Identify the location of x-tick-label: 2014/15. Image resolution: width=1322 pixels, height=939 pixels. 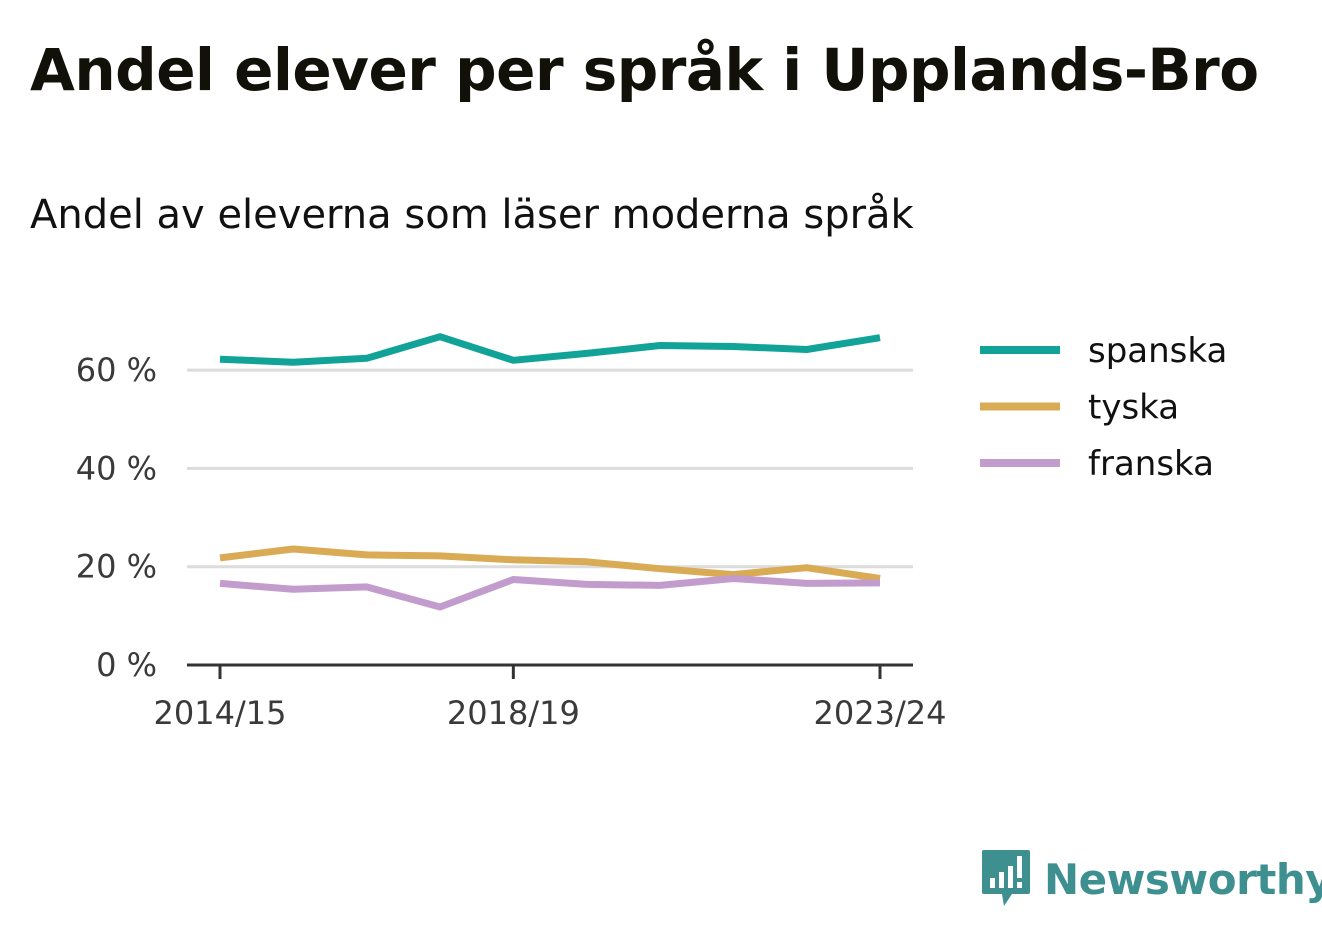
(220, 713).